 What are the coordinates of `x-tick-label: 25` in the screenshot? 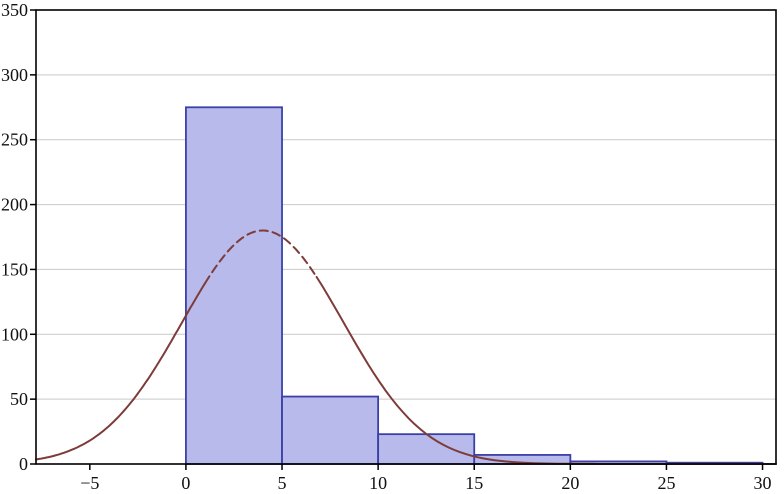 It's located at (666, 483).